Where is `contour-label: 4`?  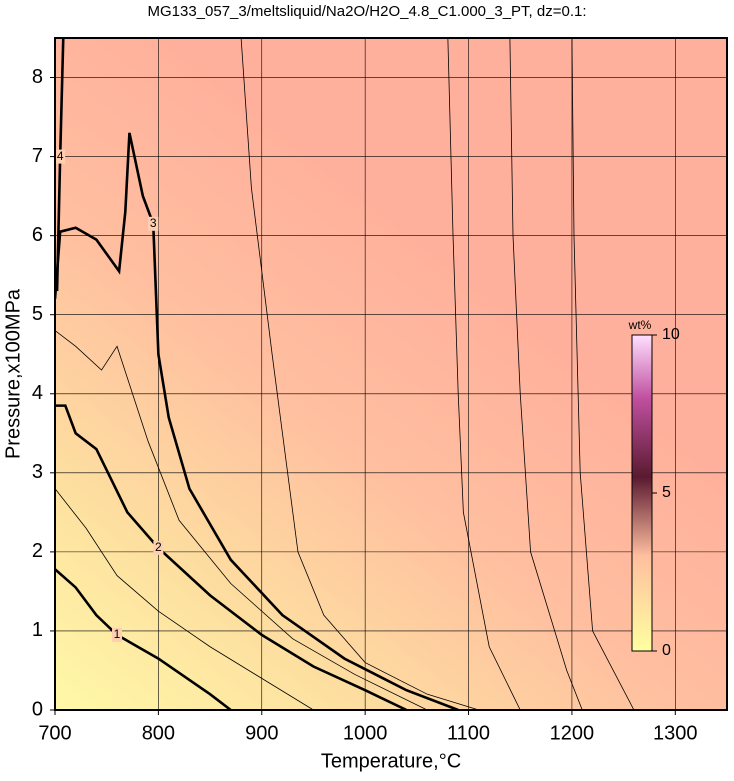 contour-label: 4 is located at coordinates (60, 156).